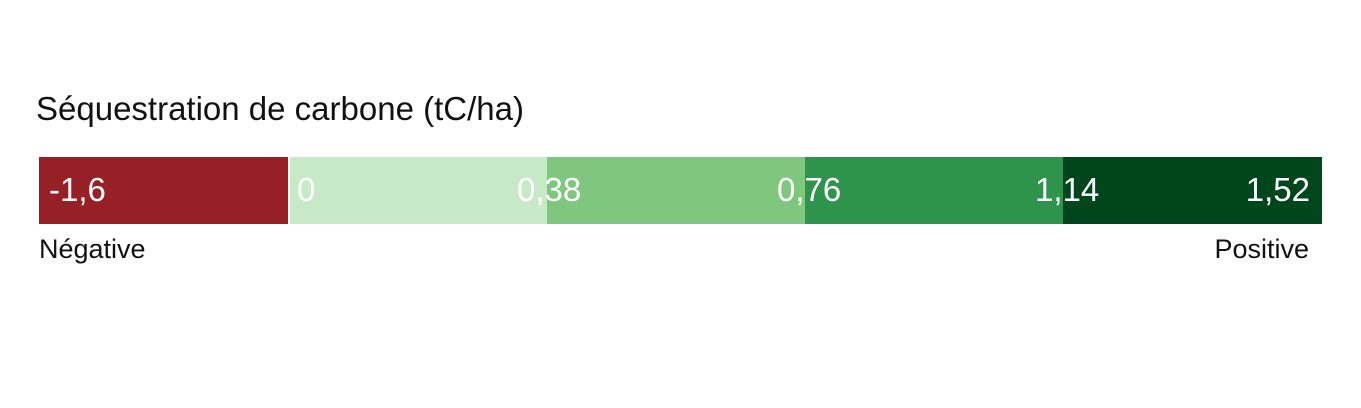 Image resolution: width=1361 pixels, height=408 pixels. Describe the element at coordinates (92, 249) in the screenshot. I see `negative-label: Négative` at that location.